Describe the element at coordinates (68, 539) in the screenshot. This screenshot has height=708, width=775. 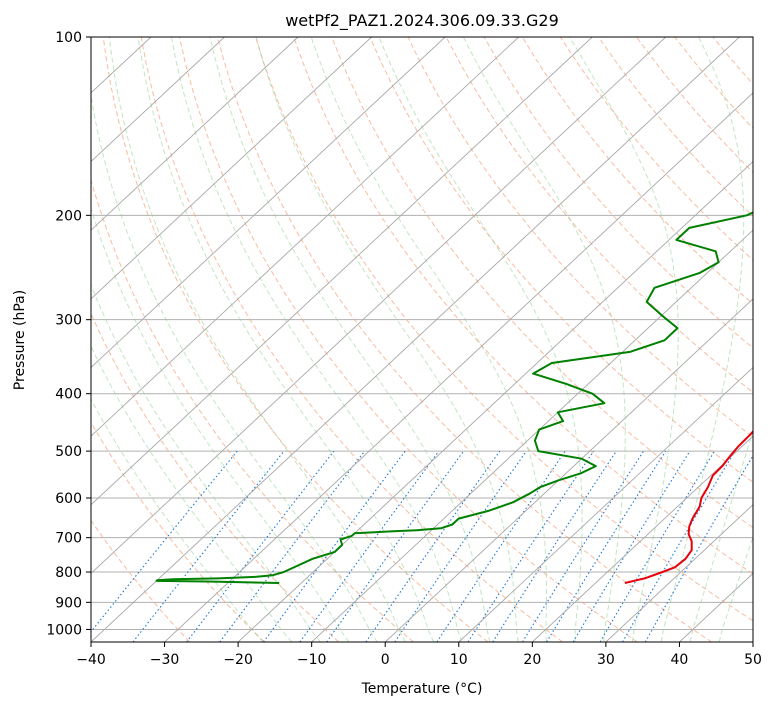
I see `y-tick-label: 700` at that location.